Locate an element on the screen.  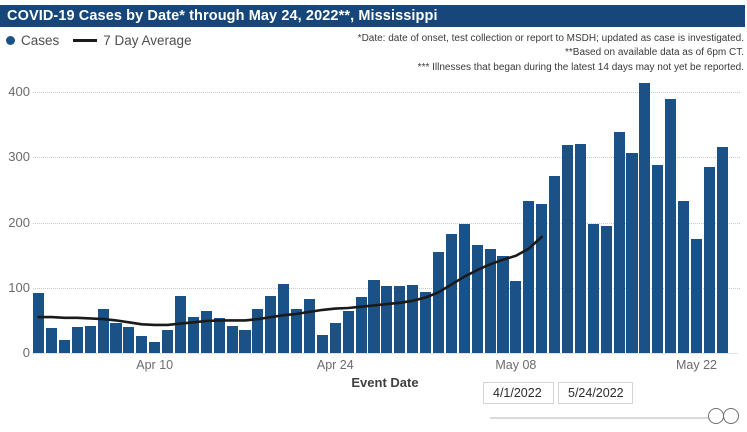
end-date-input is located at coordinates (595, 393).